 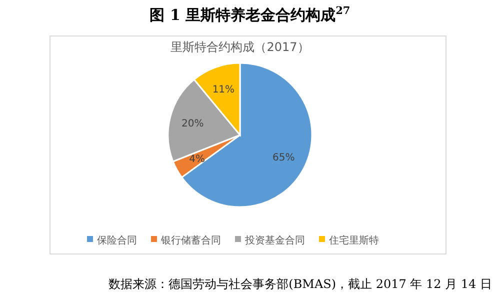 What do you see at coordinates (240, 47) in the screenshot?
I see `chart-subtitle: 里斯特合约构成（2017）` at bounding box center [240, 47].